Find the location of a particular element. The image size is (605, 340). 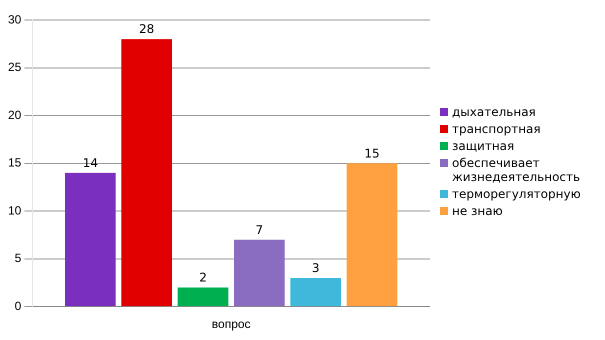

data-label: 7 is located at coordinates (260, 229).